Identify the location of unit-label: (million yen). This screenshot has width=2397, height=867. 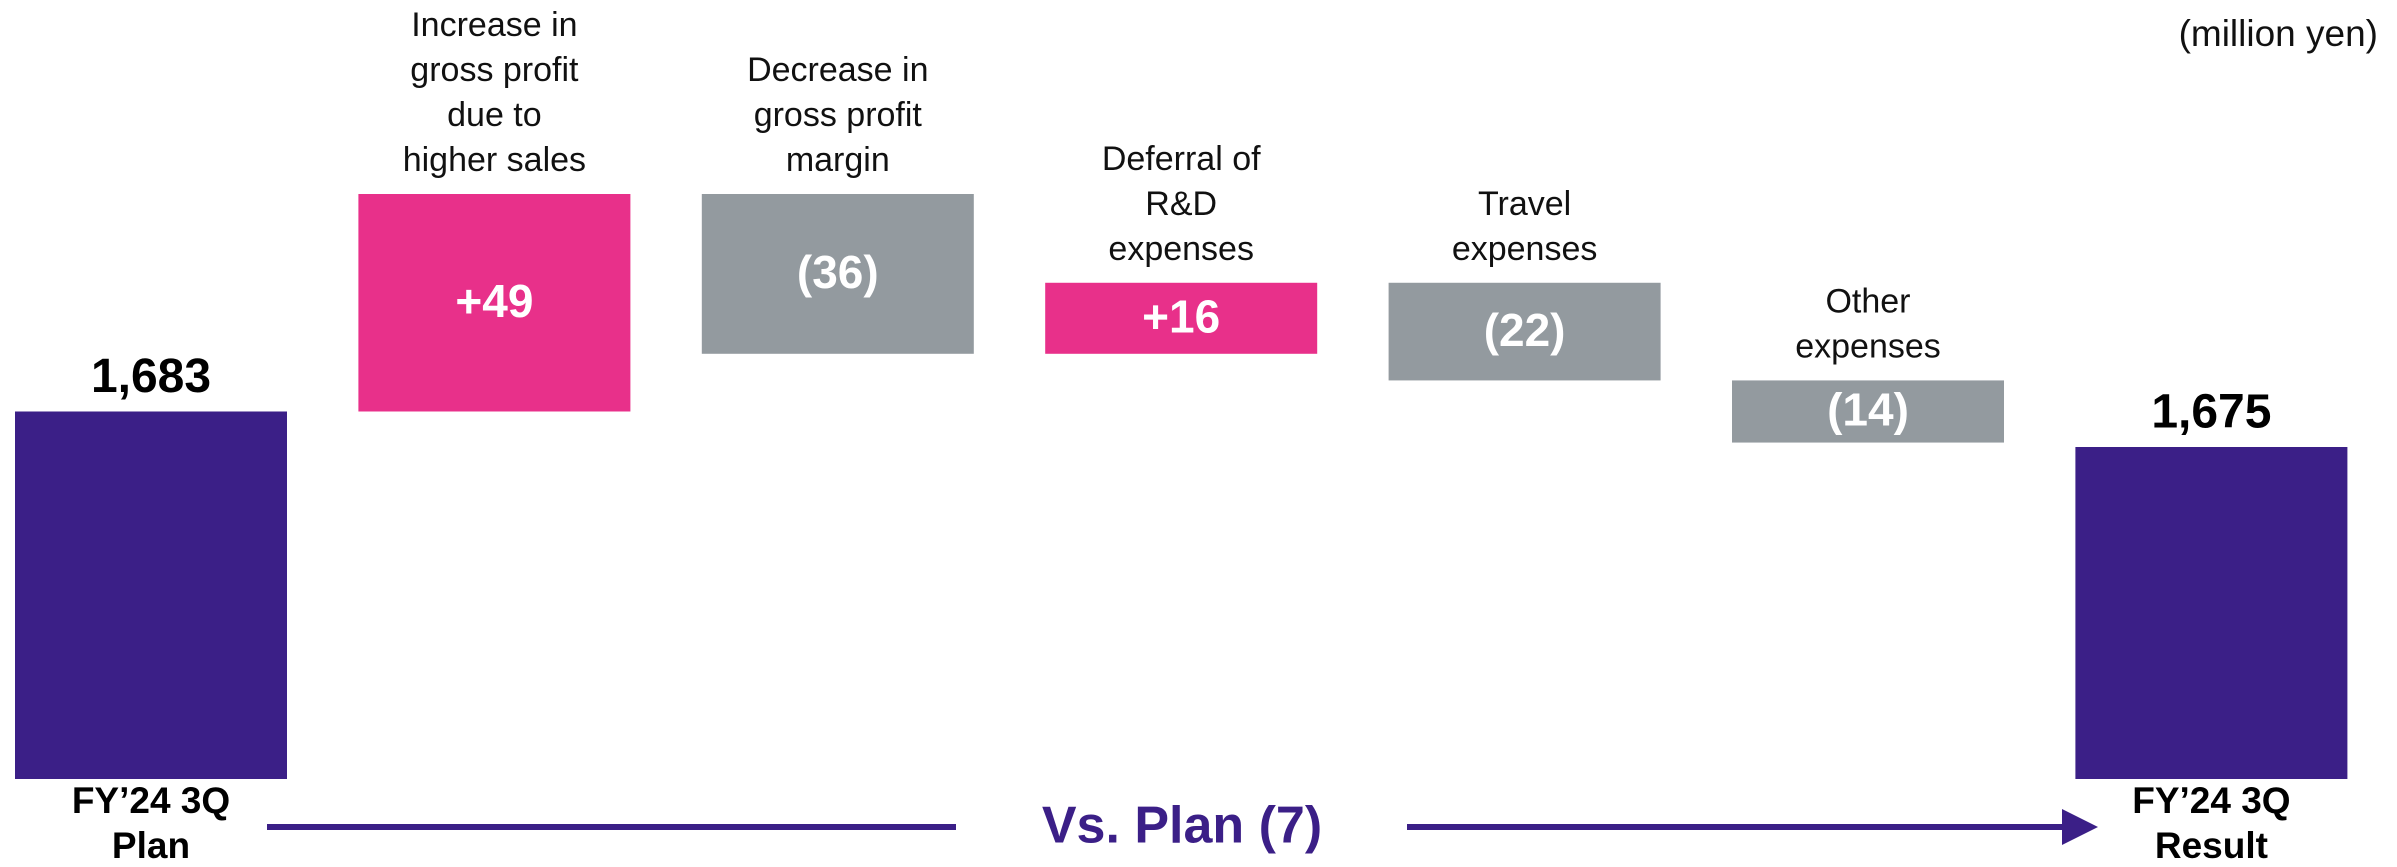
(2278, 33).